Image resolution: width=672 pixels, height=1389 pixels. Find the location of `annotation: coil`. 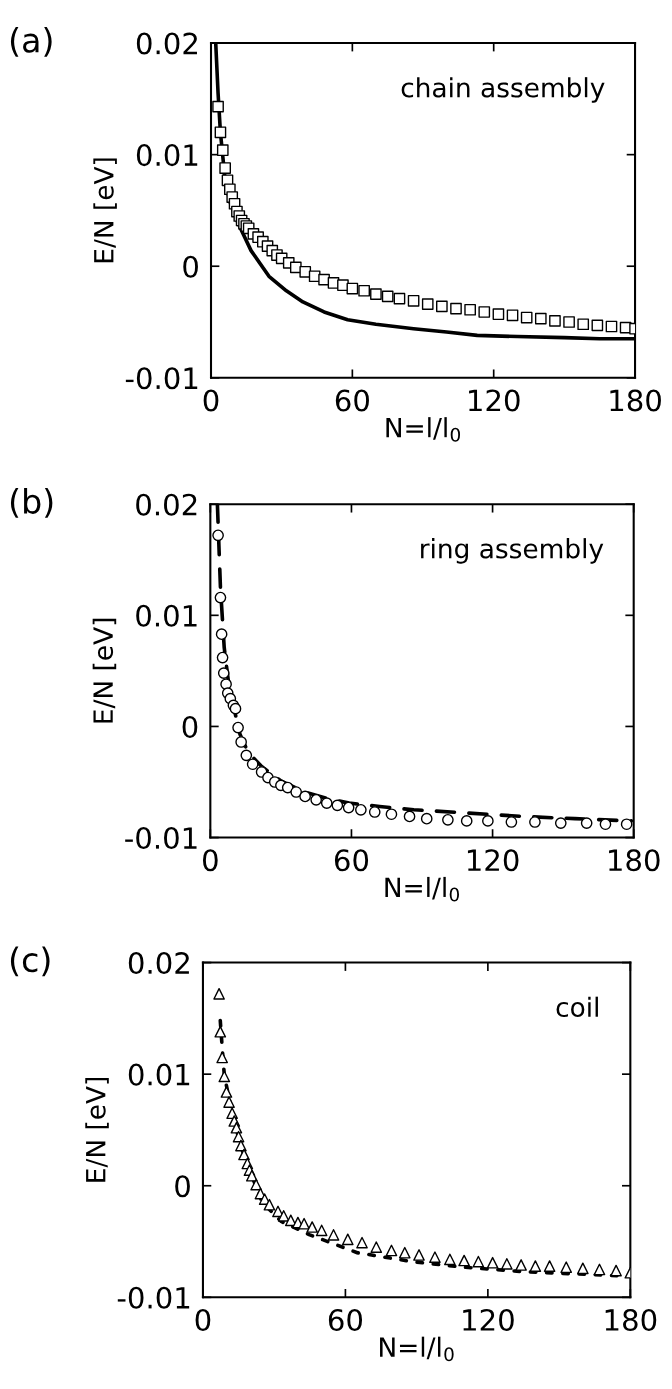

annotation: coil is located at coordinates (577, 1007).